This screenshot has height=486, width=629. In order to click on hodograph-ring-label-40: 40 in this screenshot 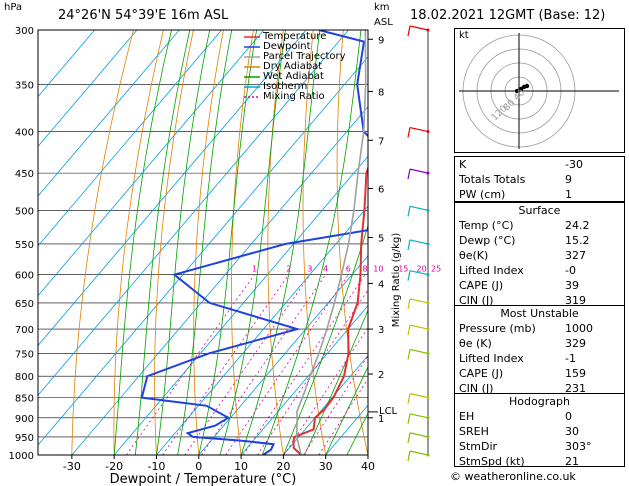, I will do `click(519, 95)`.